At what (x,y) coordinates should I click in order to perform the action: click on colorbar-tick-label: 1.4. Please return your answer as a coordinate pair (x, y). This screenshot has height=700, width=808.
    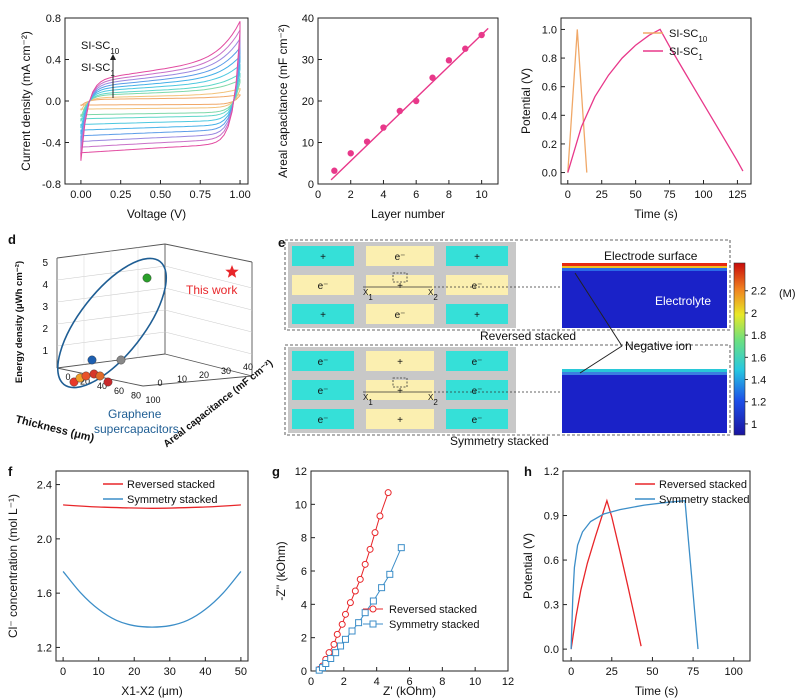
    Looking at the image, I should click on (758, 381).